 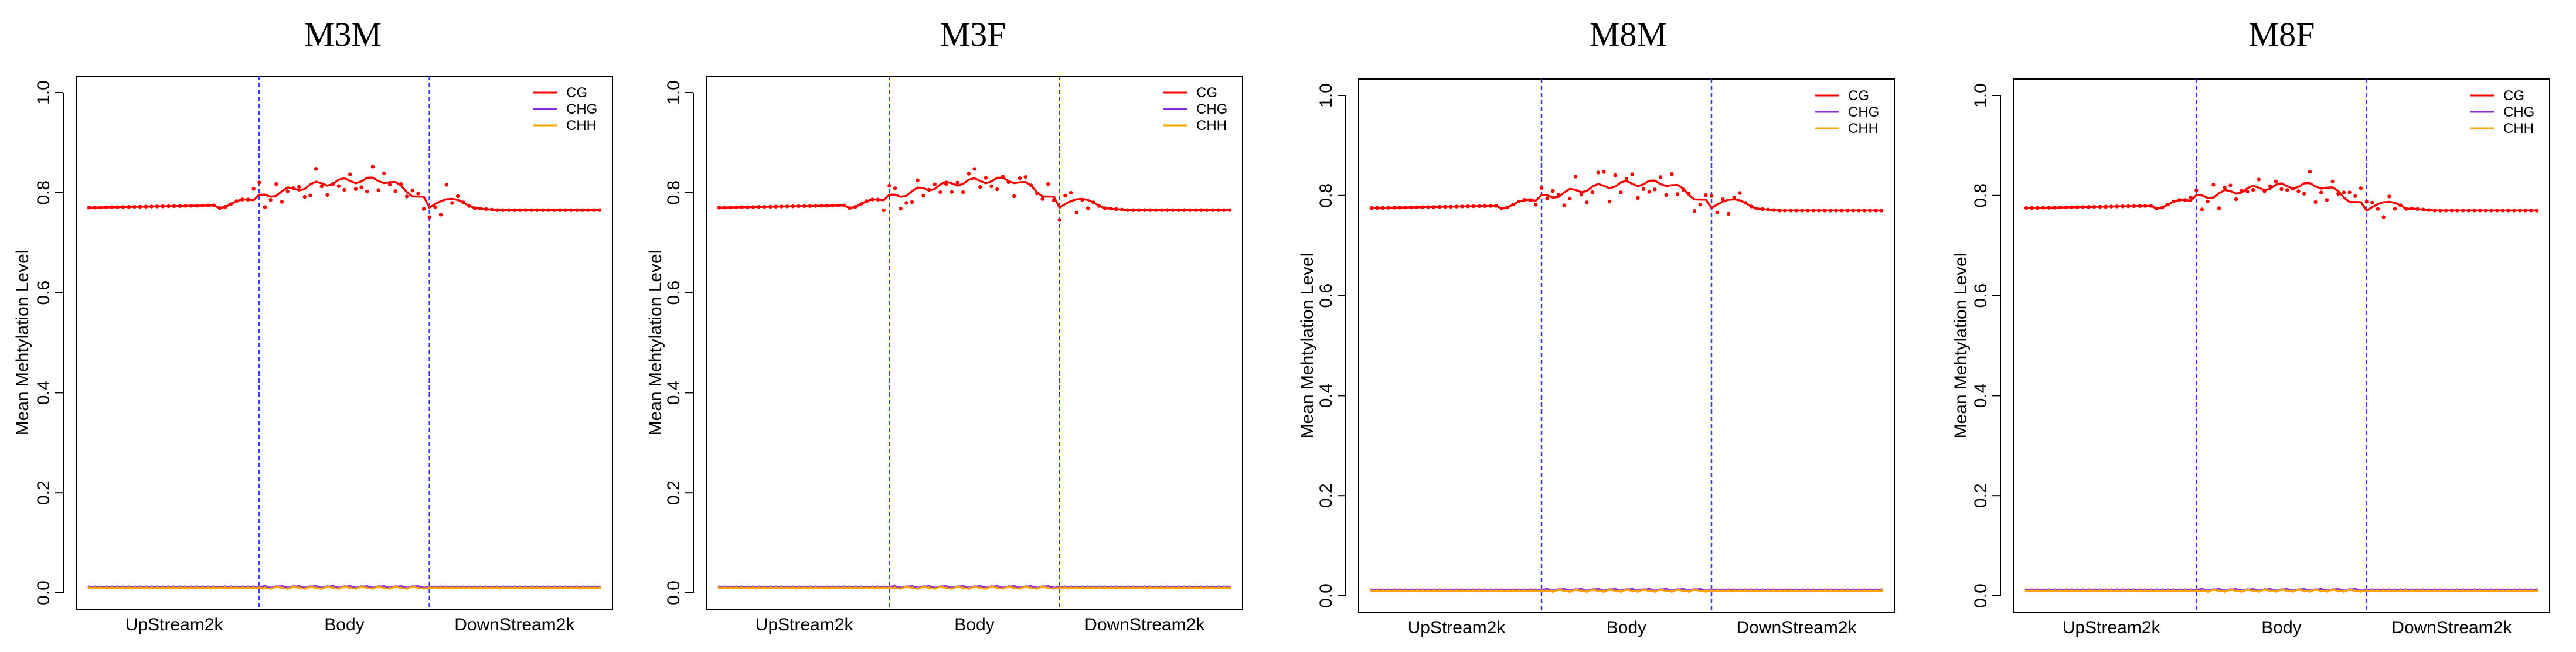 I want to click on legend-label-cg: CG, so click(x=1858, y=96).